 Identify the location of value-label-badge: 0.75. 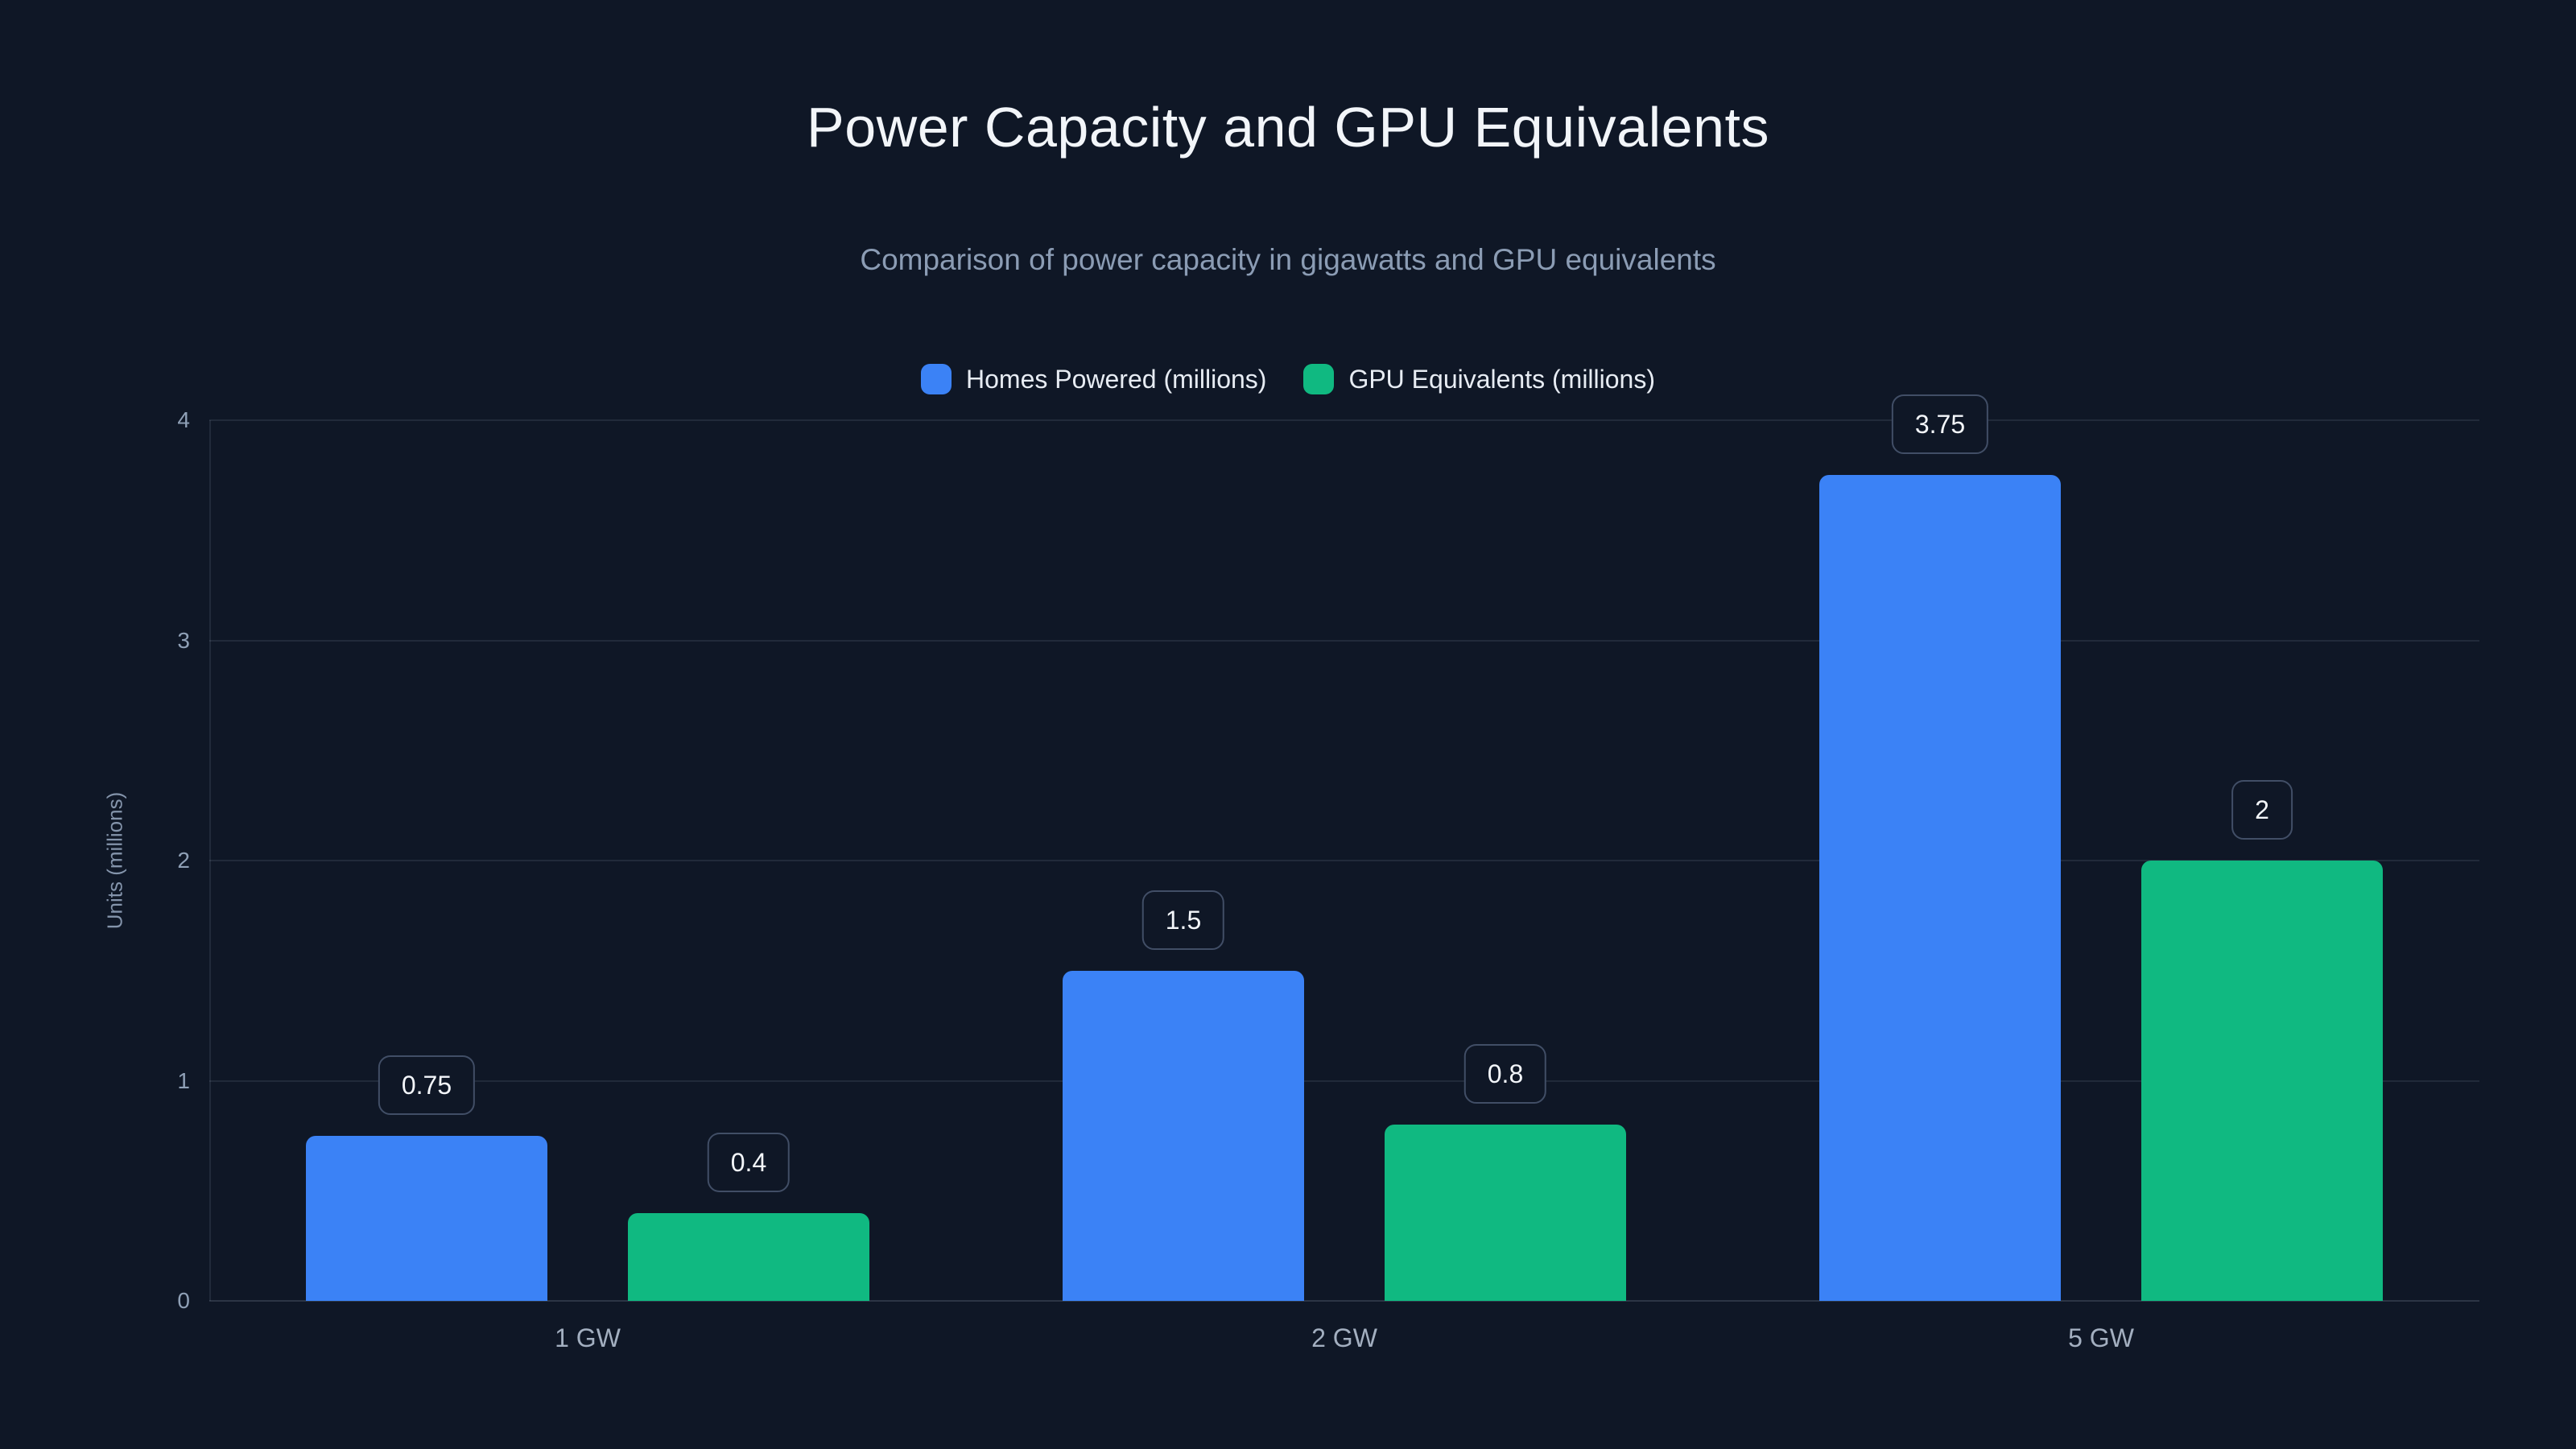
(427, 1085).